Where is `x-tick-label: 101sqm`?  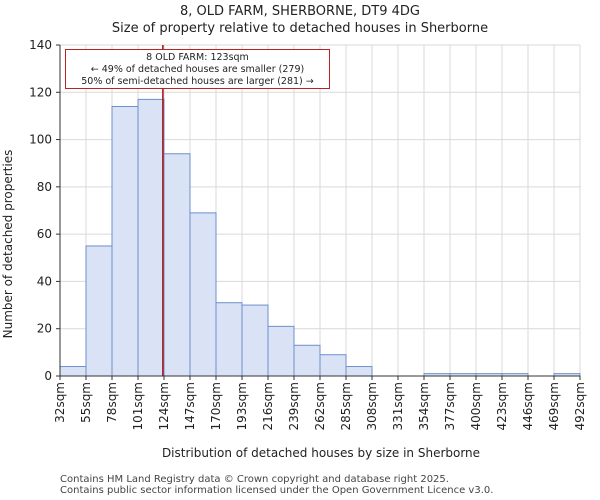 x-tick-label: 101sqm is located at coordinates (138, 406).